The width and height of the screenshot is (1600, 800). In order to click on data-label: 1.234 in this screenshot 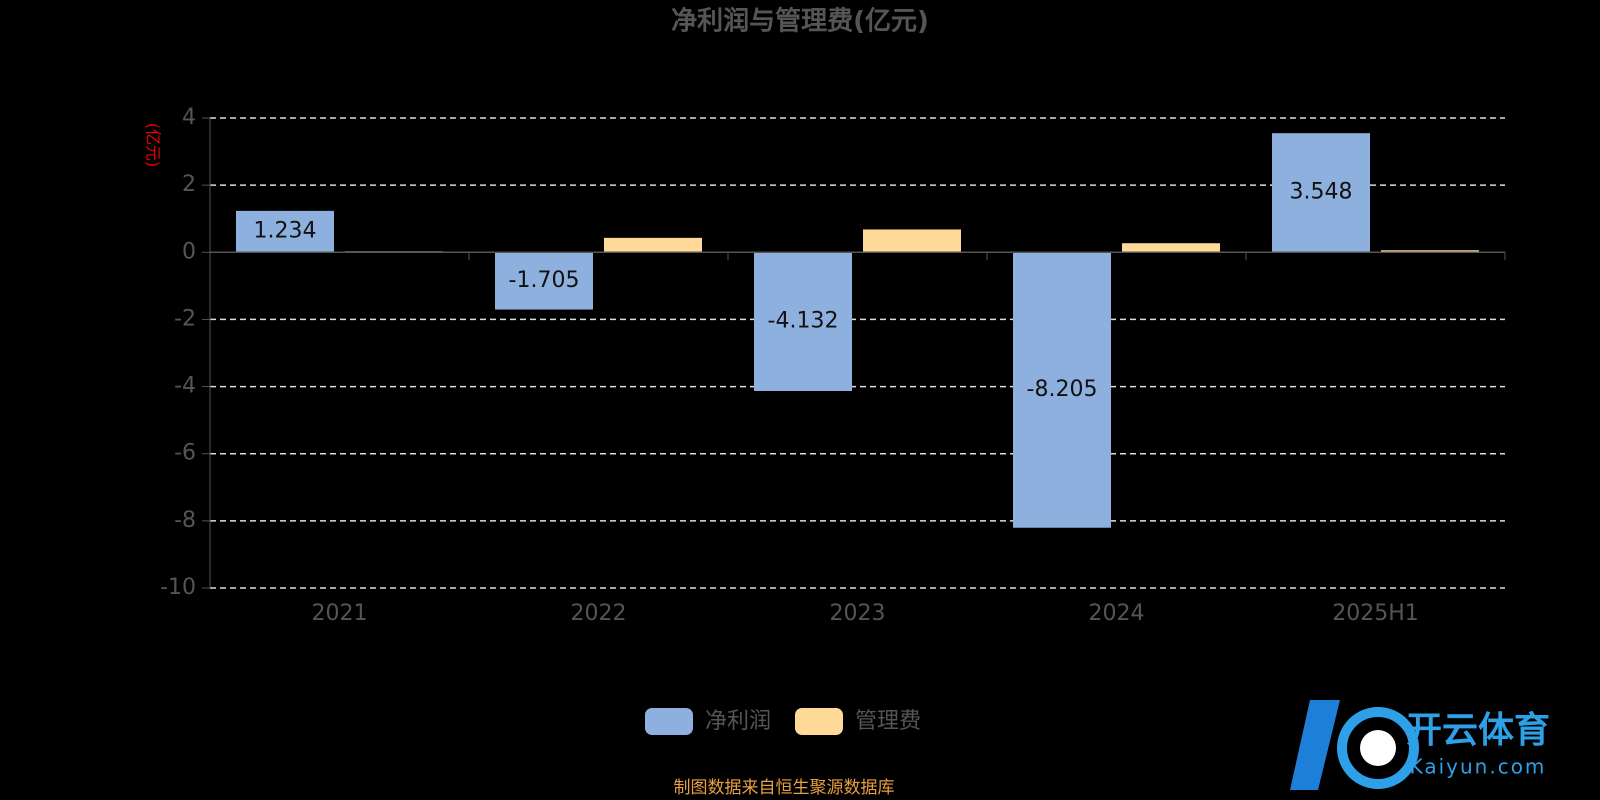, I will do `click(285, 231)`.